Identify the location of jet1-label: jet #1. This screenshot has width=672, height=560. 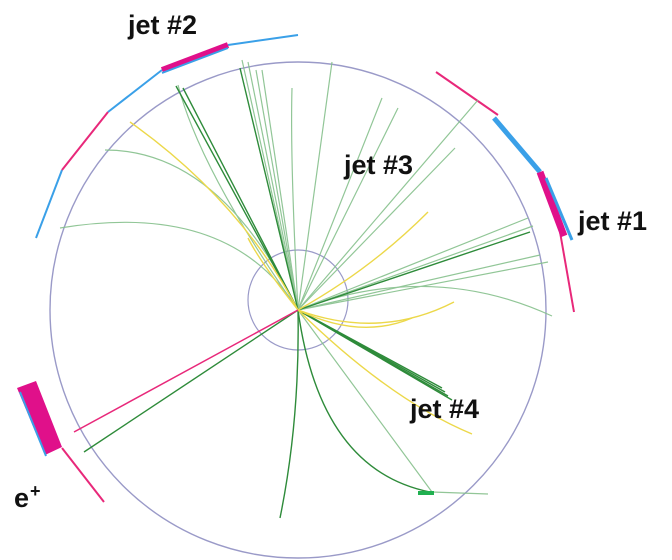
(612, 221).